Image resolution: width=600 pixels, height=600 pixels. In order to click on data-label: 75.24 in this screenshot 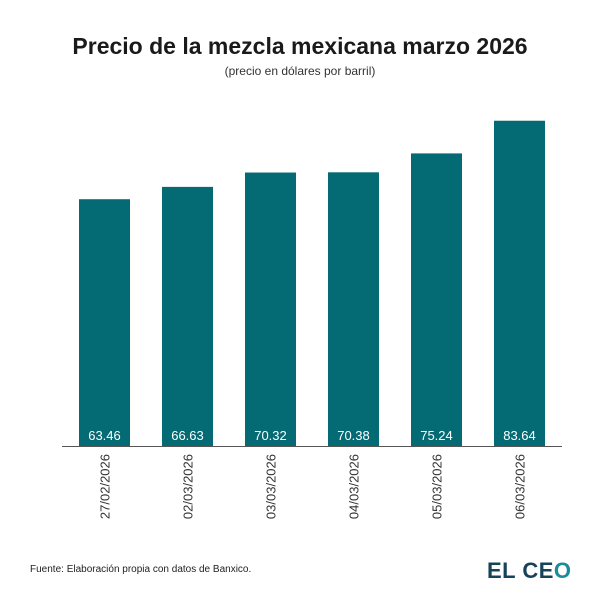, I will do `click(436, 435)`.